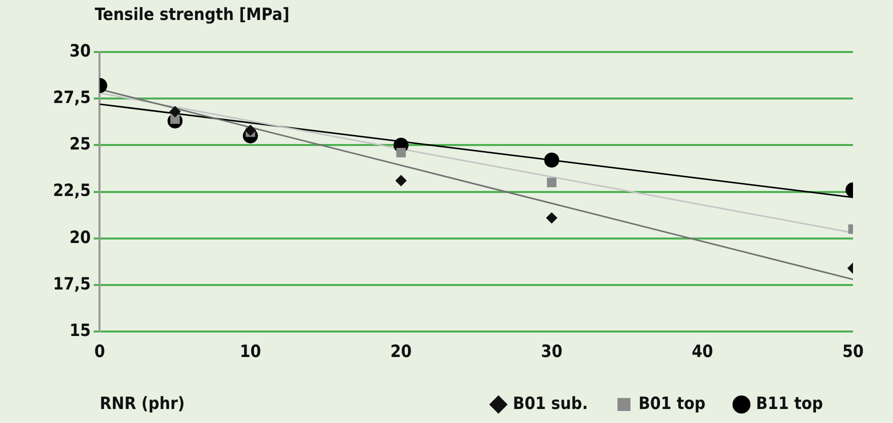  What do you see at coordinates (550, 404) in the screenshot?
I see `legend-label: B01 sub.` at bounding box center [550, 404].